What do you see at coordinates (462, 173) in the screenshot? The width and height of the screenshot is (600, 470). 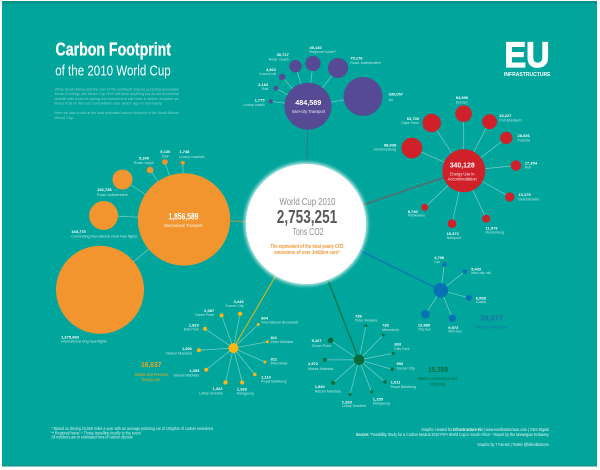 I see `svg-text: Energy Use in` at bounding box center [462, 173].